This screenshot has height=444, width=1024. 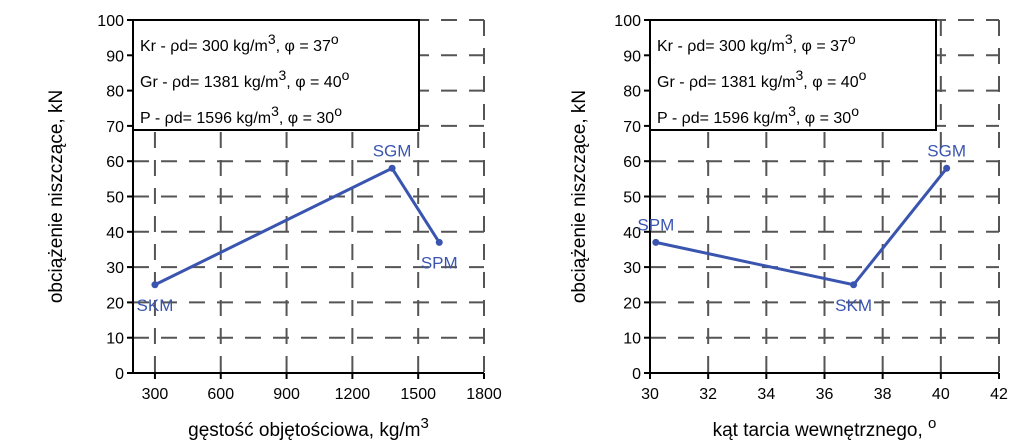 I want to click on x-tick-label-0: 300, so click(x=155, y=394).